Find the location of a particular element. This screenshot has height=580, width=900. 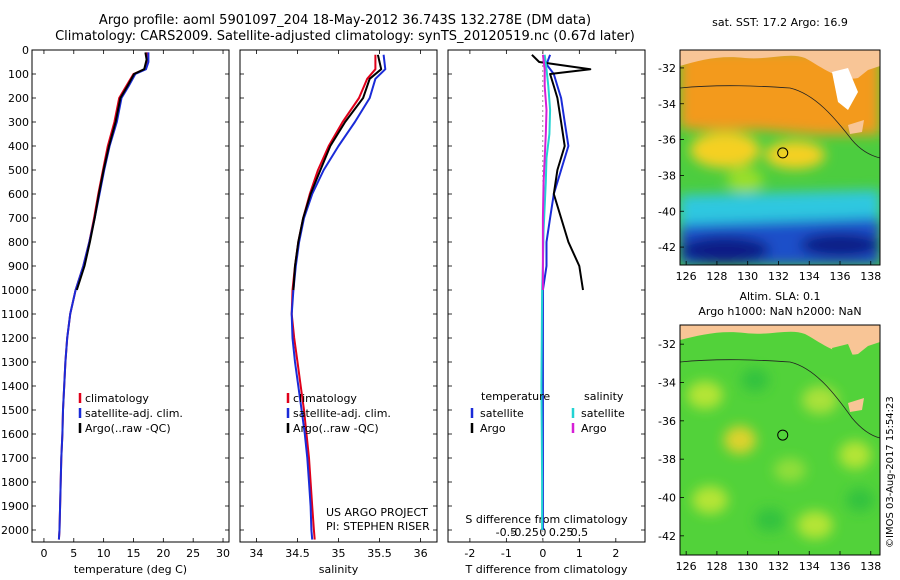

sst-map-frame is located at coordinates (780, 157).